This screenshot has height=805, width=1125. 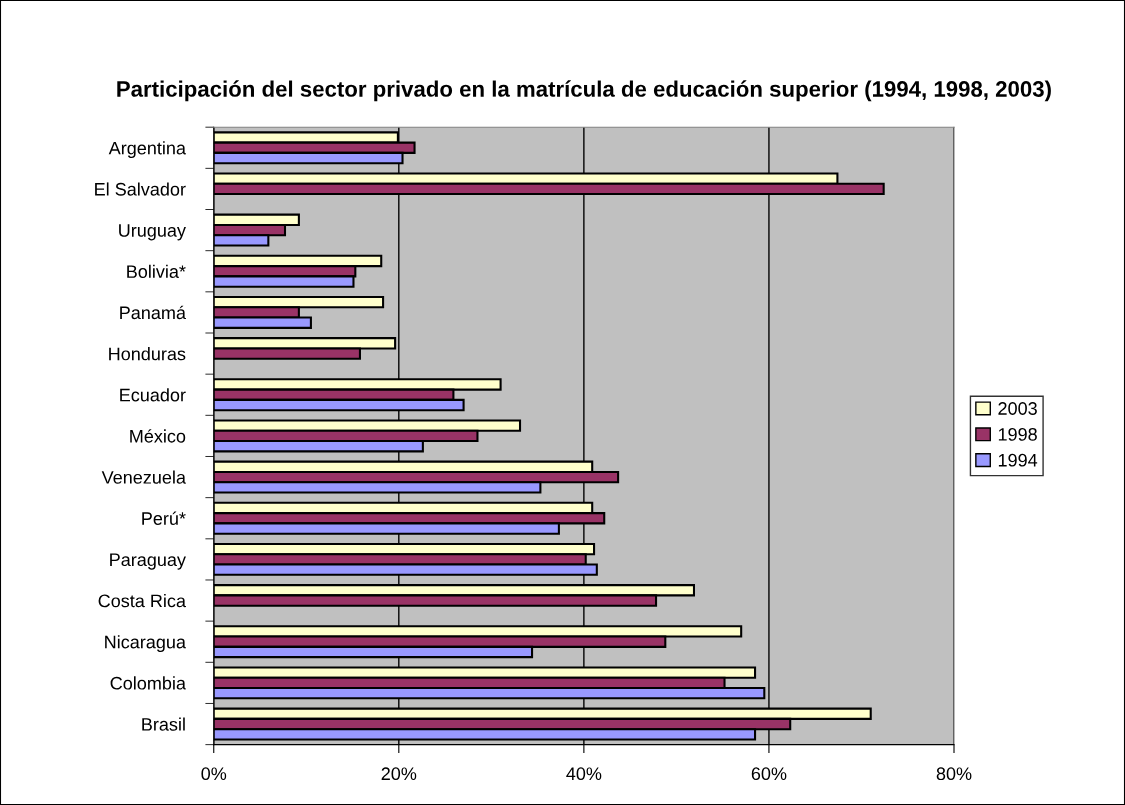 What do you see at coordinates (1018, 460) in the screenshot?
I see `legend-label: 1994` at bounding box center [1018, 460].